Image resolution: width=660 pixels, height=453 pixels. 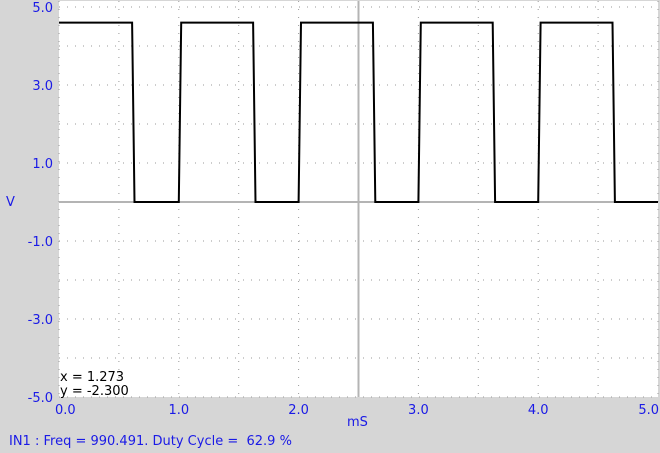 I want to click on x-tick-label: 1.0, so click(x=178, y=410).